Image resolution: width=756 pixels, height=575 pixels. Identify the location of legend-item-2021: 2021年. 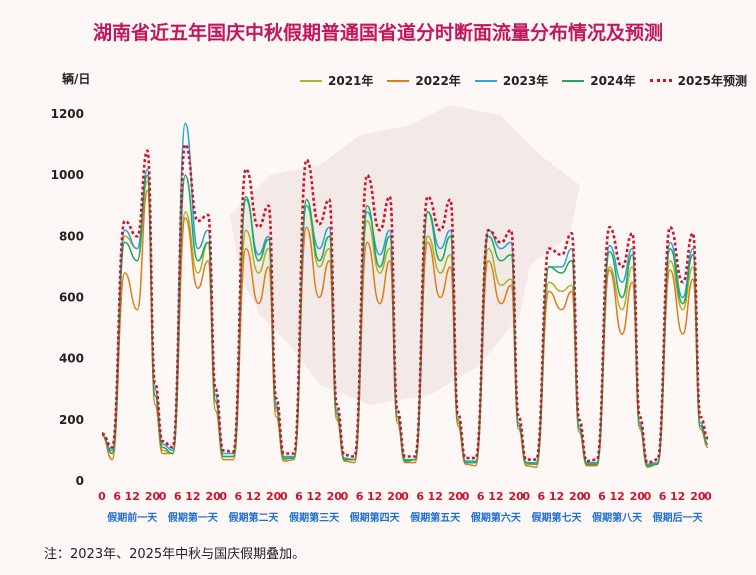
(336, 80).